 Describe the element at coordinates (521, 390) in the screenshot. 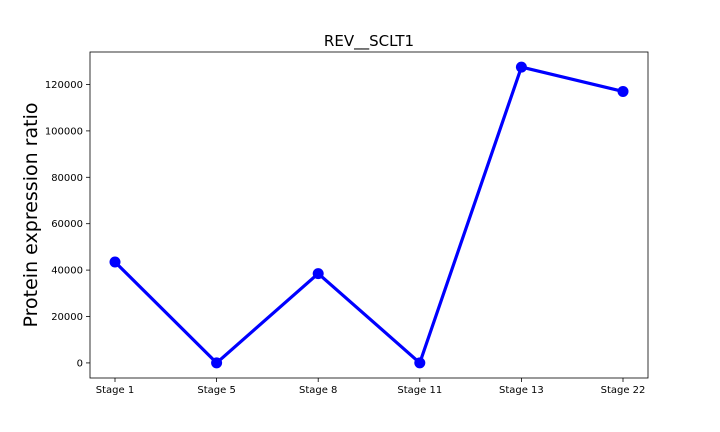

I see `x-tick-label: Stage 13` at that location.